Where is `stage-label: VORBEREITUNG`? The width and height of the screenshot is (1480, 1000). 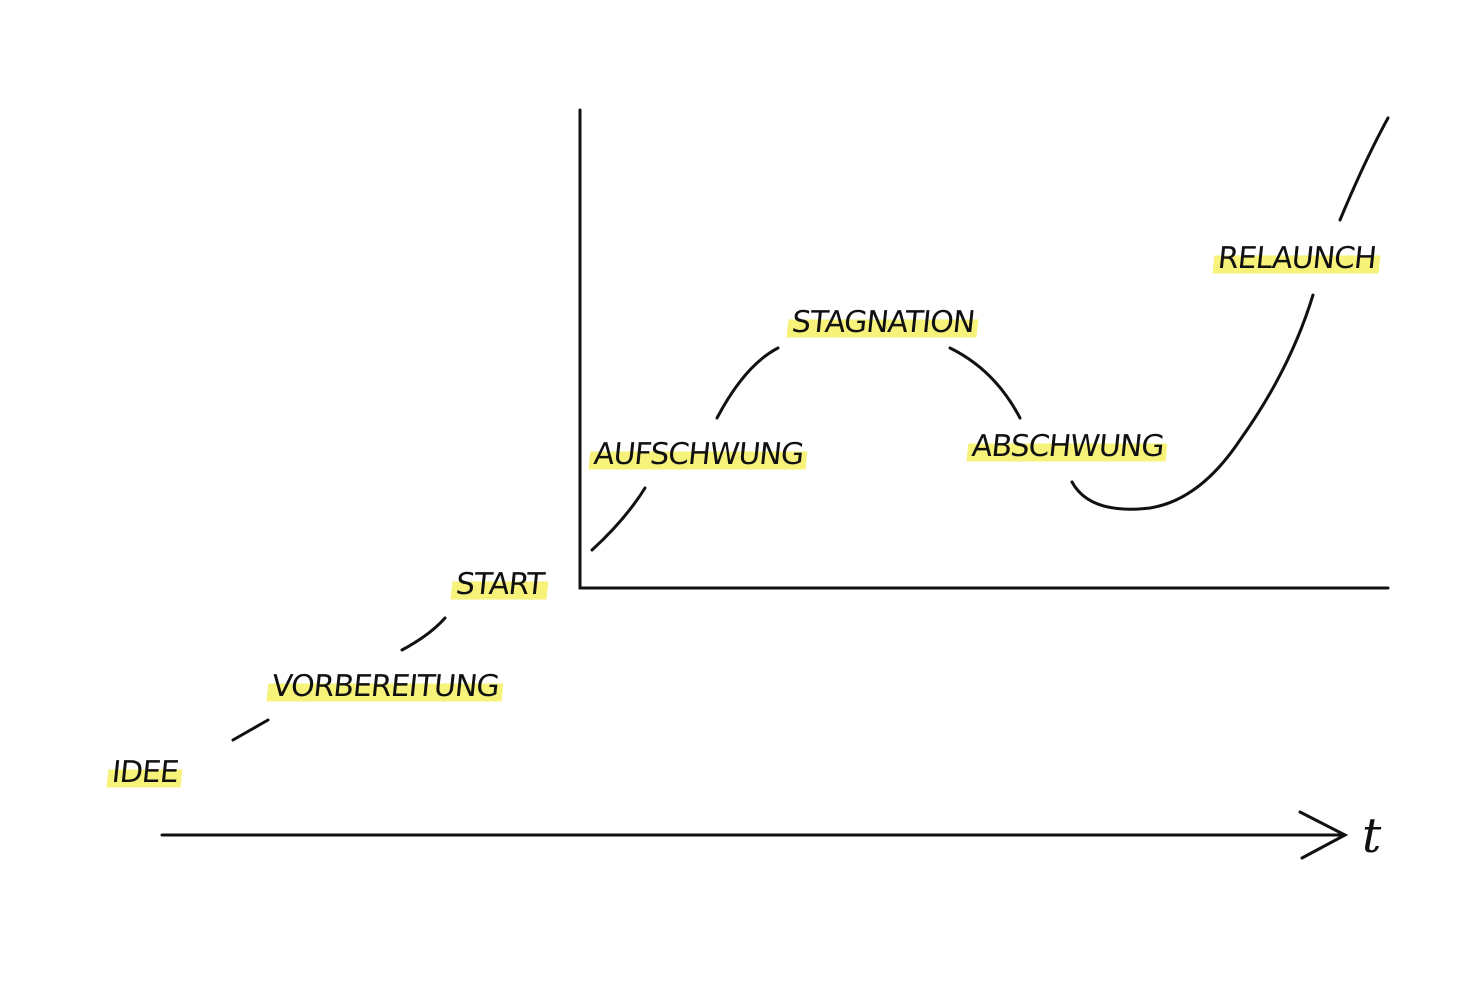
stage-label: VORBEREITUNG is located at coordinates (385, 686).